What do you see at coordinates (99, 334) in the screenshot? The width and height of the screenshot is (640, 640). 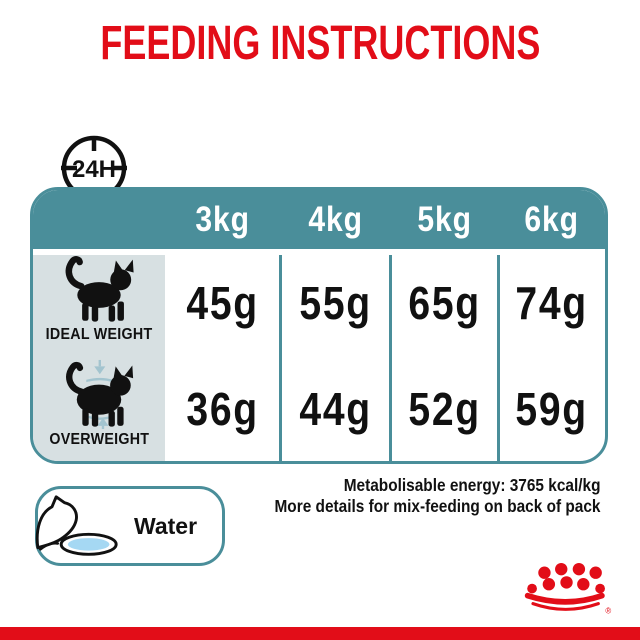 I see `row-label: IDEAL WEIGHT` at bounding box center [99, 334].